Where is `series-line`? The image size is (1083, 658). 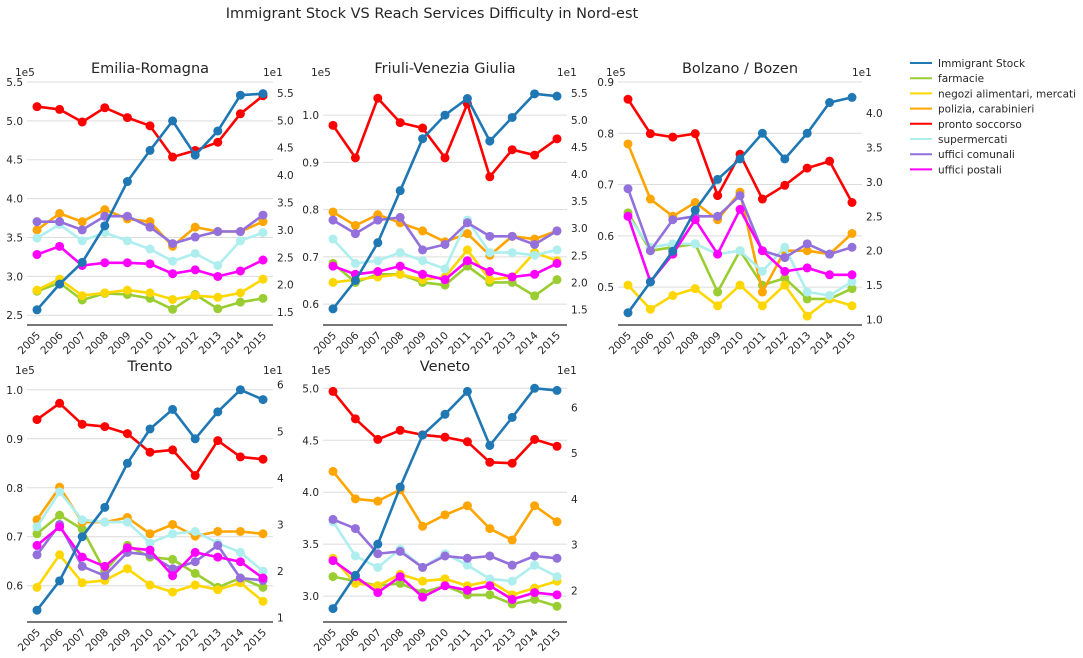
series-line is located at coordinates (149, 511).